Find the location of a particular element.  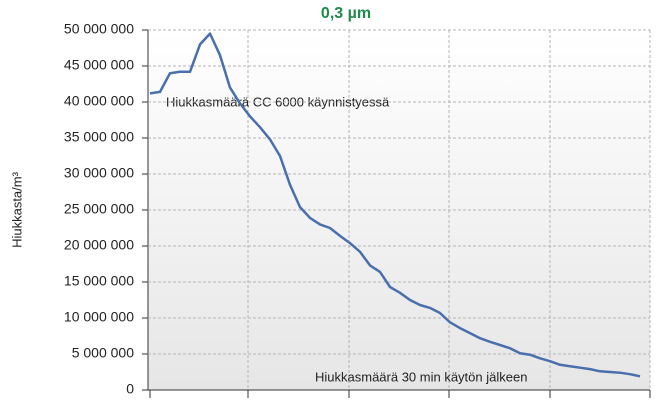

y-tick-label: 10 000 000 is located at coordinates (99, 317).